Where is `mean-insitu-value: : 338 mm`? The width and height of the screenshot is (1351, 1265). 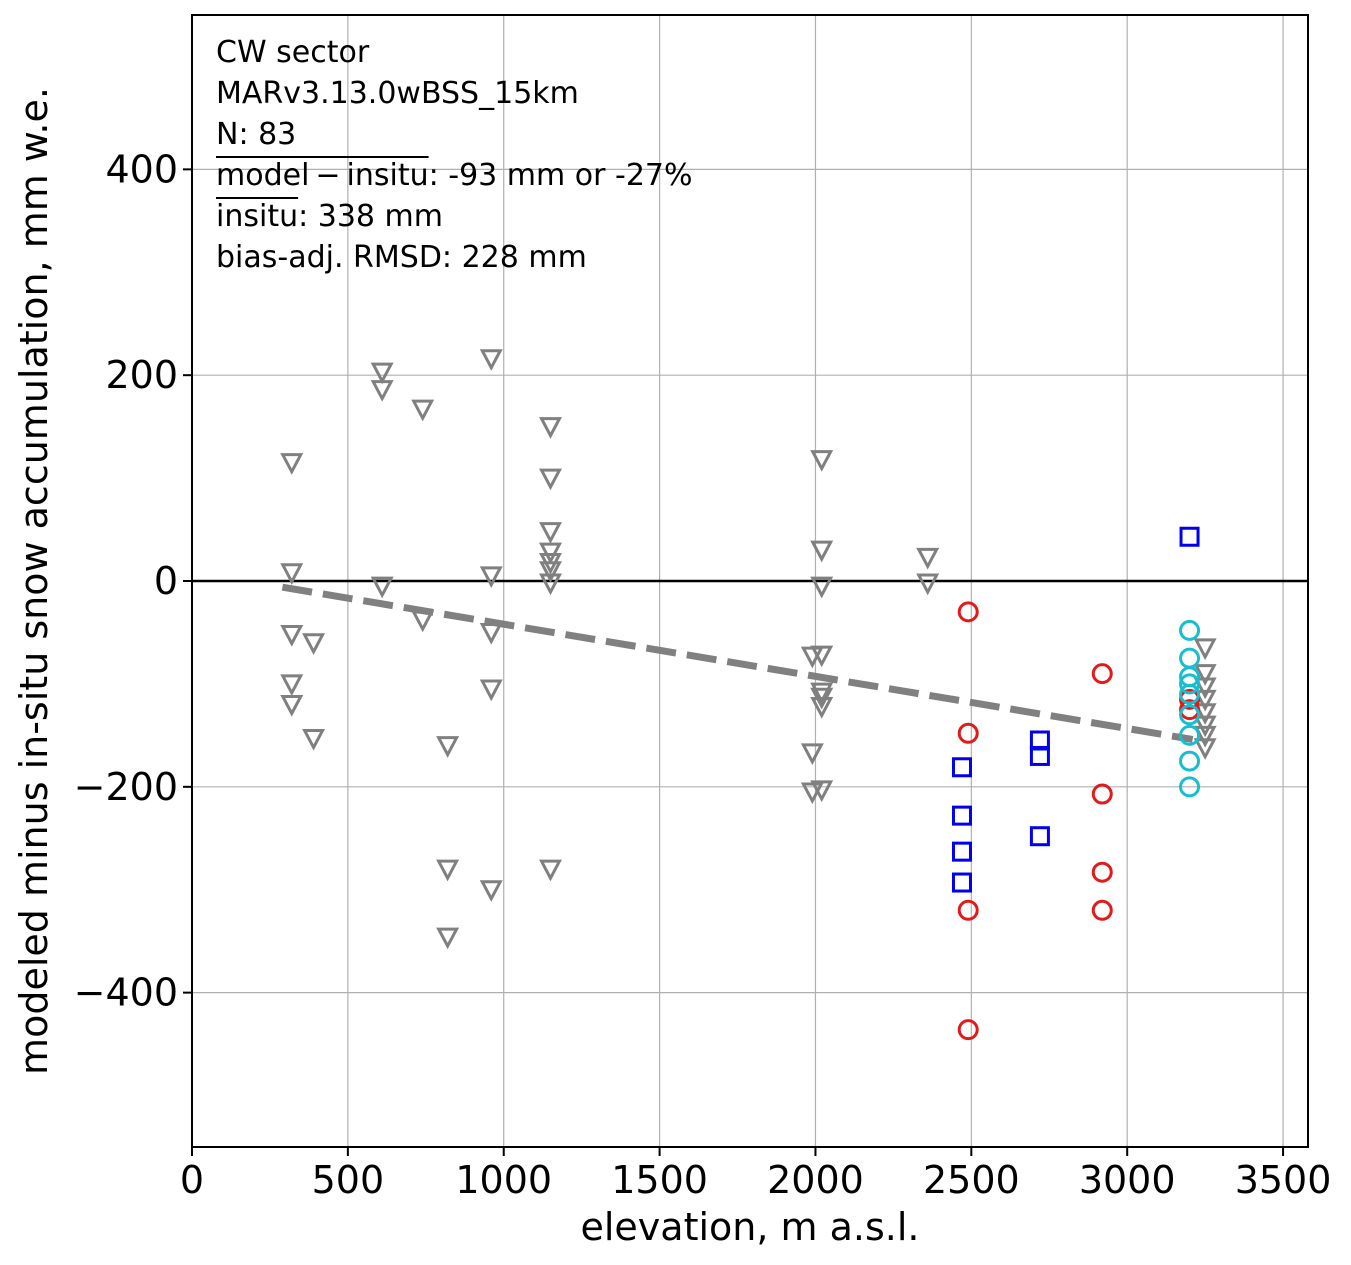 mean-insitu-value: : 338 mm is located at coordinates (370, 216).